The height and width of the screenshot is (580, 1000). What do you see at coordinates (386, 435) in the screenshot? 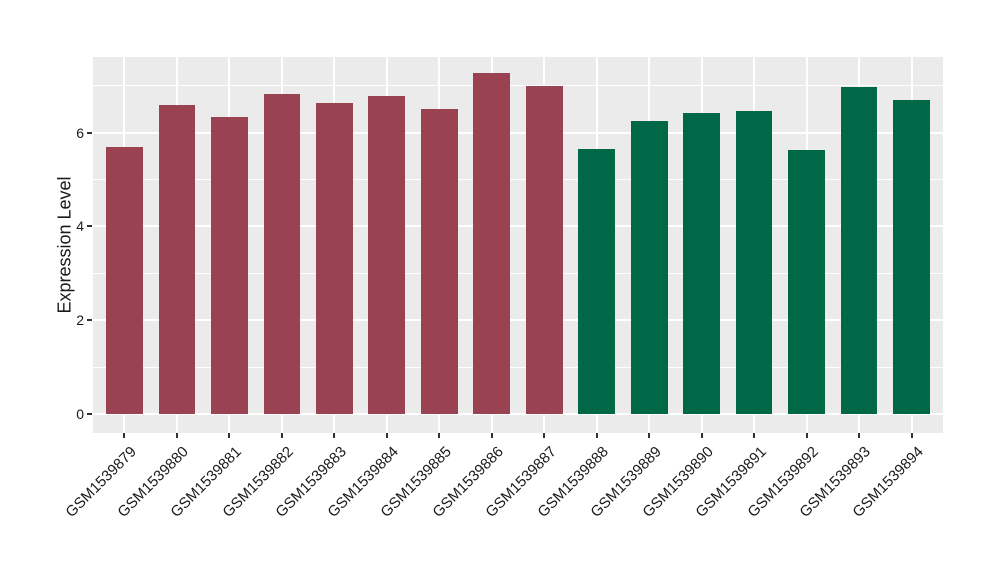
I see `x-tick-mark-GSM1539884` at bounding box center [386, 435].